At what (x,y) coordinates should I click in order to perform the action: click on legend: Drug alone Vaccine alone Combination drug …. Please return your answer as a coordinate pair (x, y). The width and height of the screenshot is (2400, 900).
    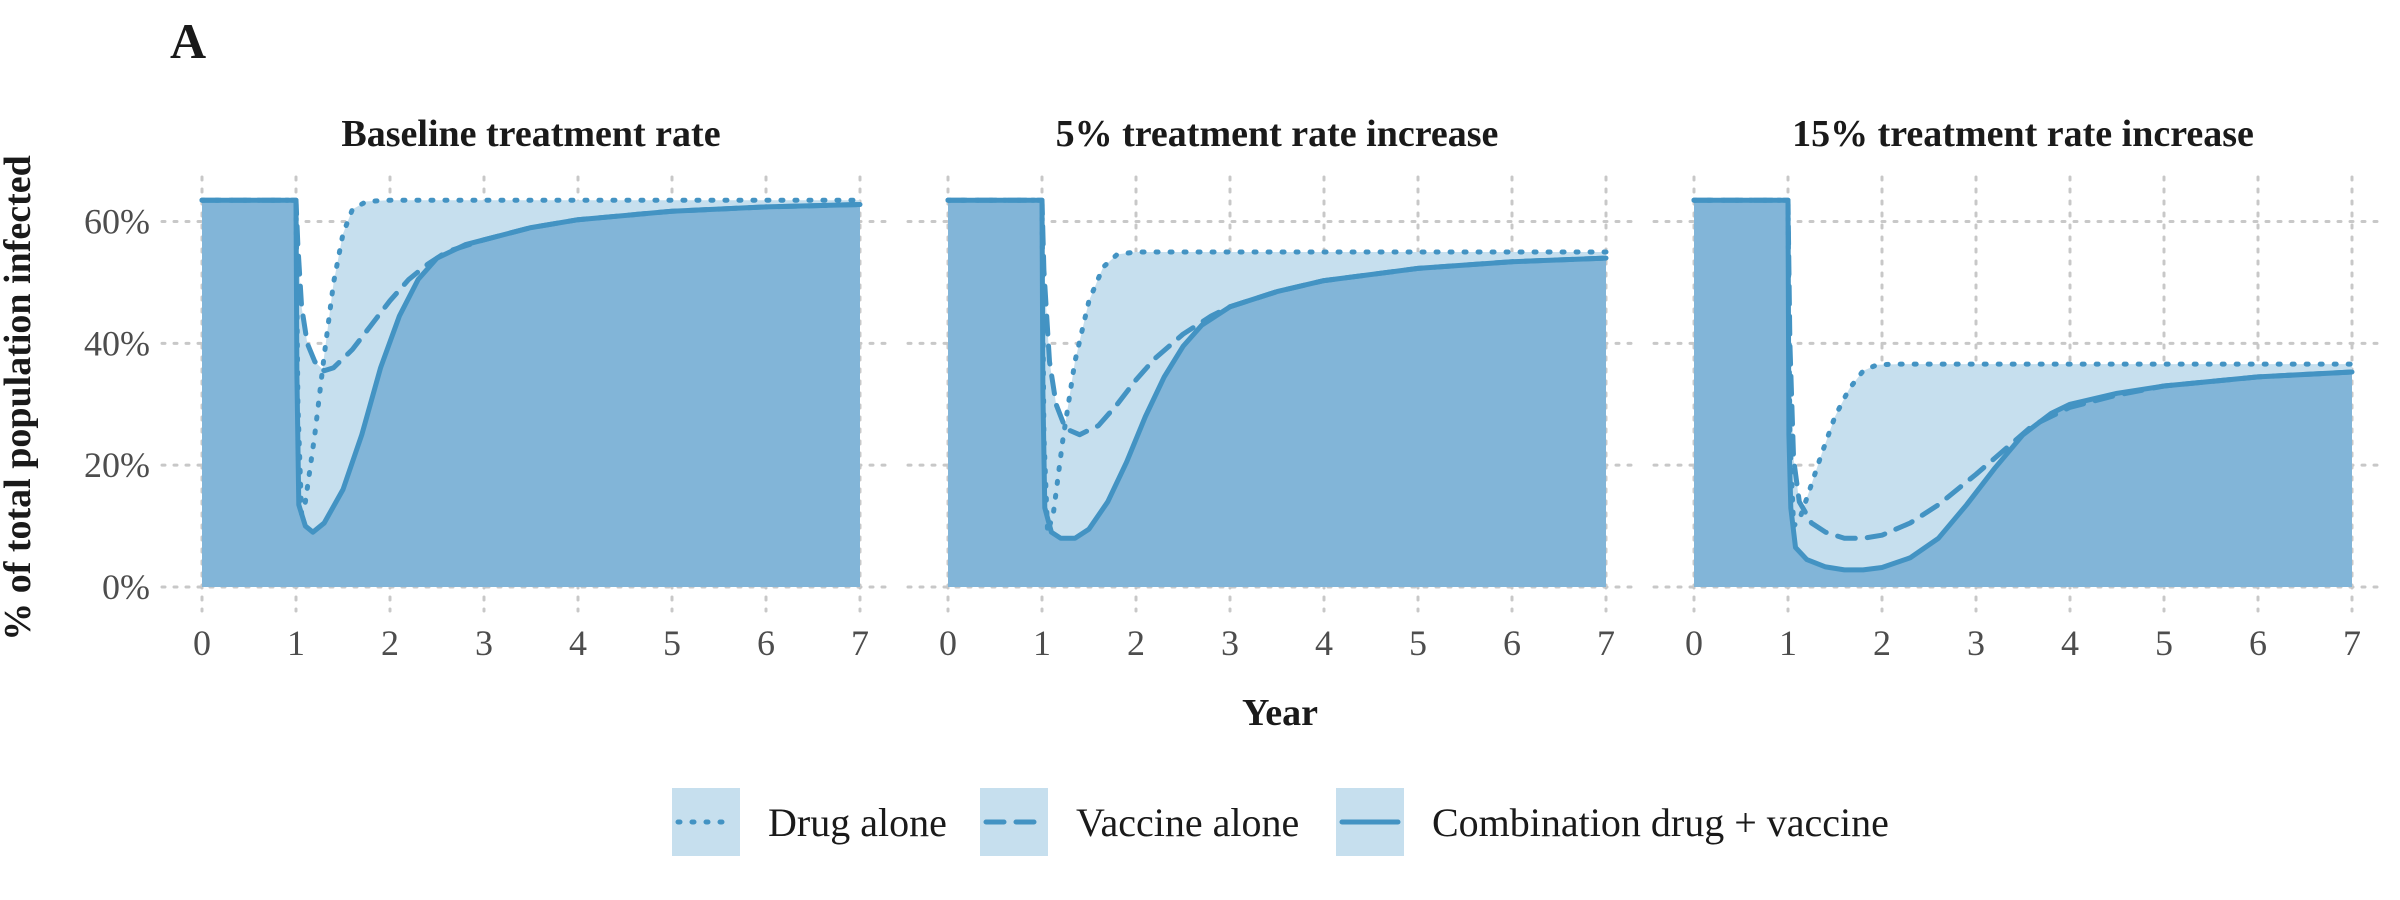
    Looking at the image, I should click on (1280, 822).